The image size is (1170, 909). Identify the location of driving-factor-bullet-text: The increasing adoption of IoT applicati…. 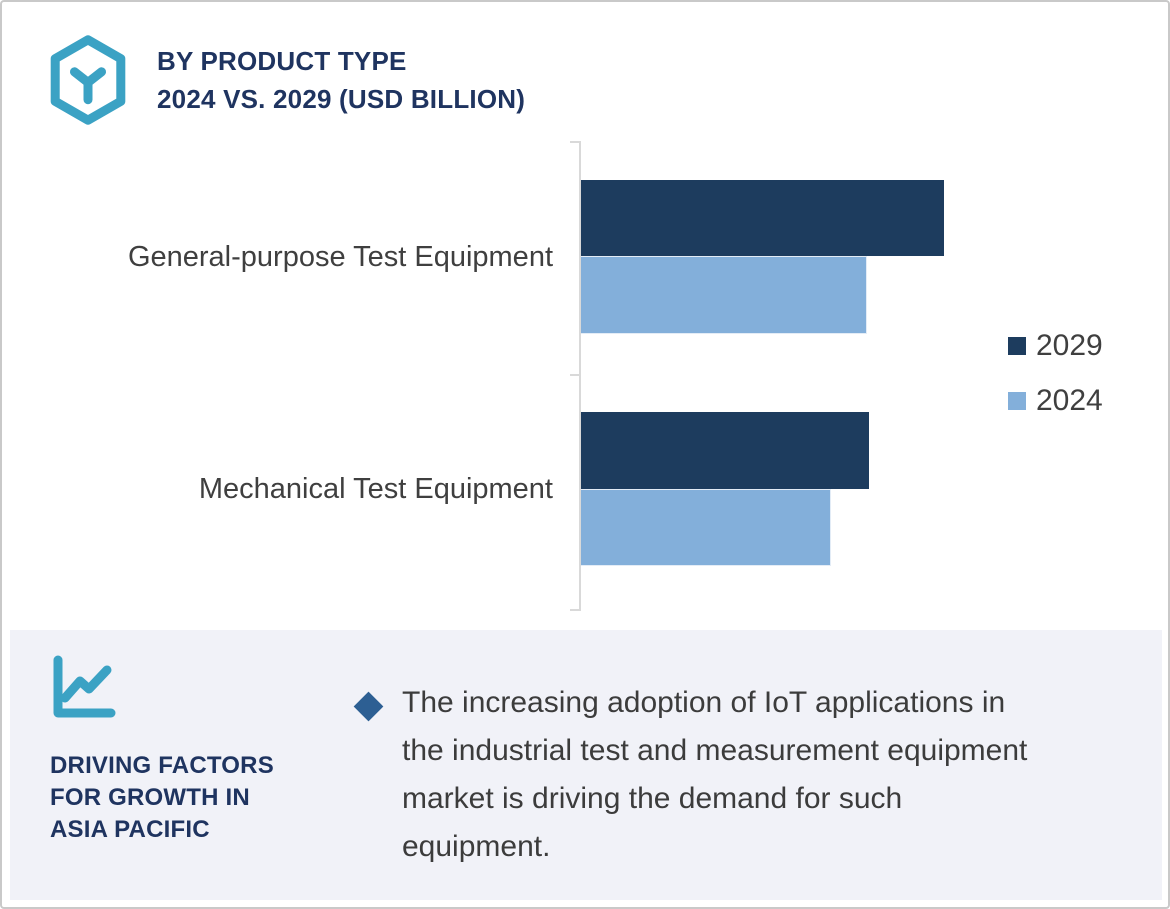
(782, 775).